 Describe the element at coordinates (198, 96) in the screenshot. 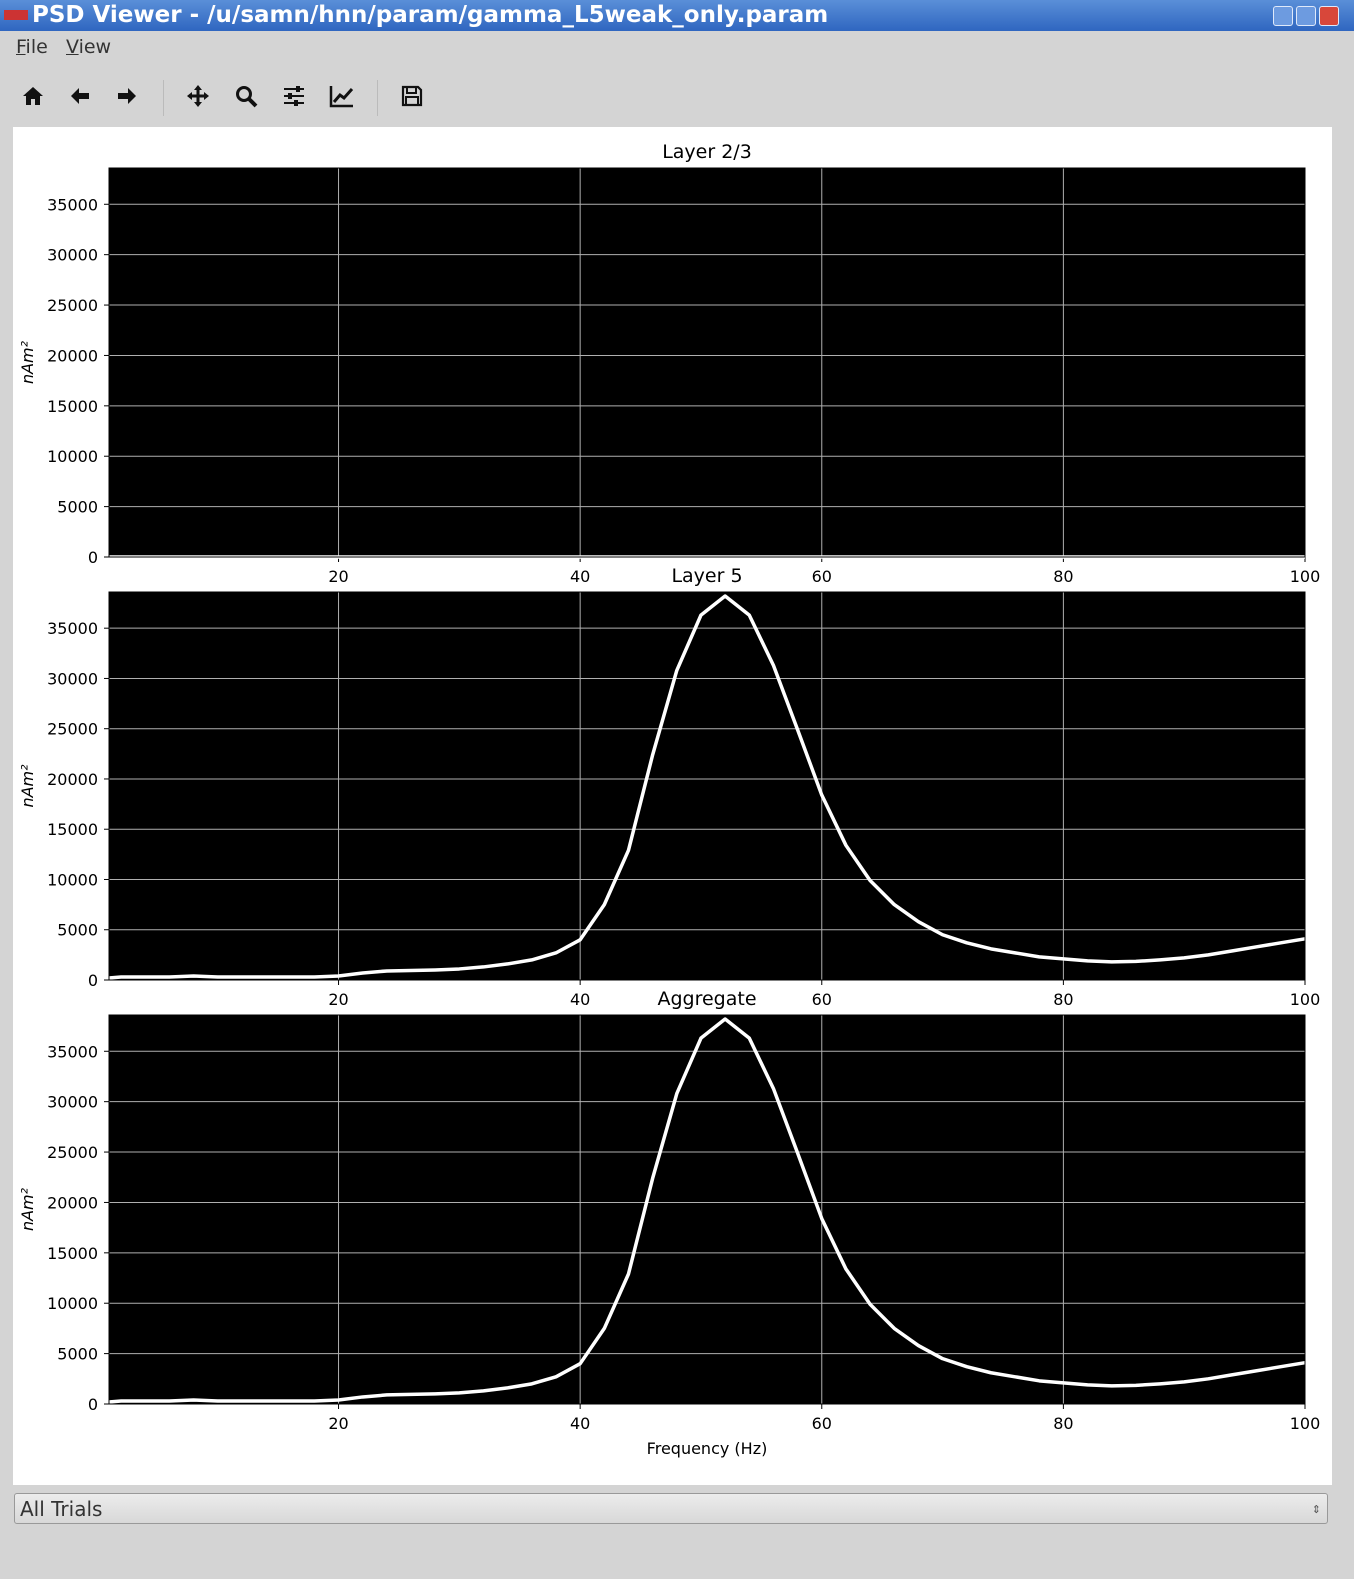

I see `pan-button` at that location.